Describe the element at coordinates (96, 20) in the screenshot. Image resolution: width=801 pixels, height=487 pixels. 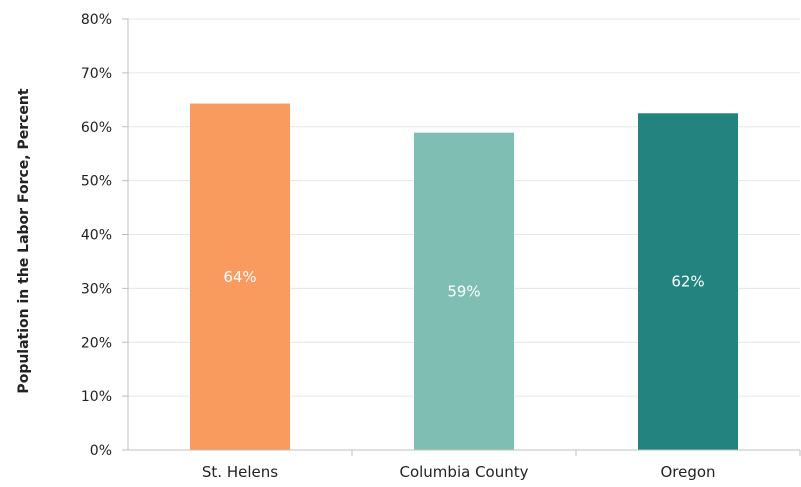
I see `y-tick-label: 80%` at that location.